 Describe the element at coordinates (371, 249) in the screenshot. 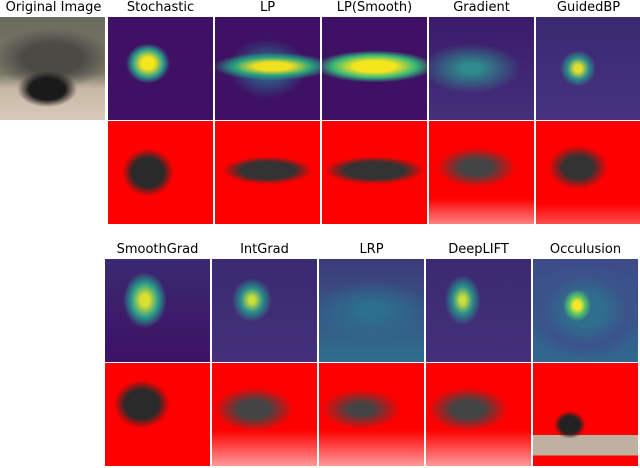

I see `panel-title: LRP` at that location.